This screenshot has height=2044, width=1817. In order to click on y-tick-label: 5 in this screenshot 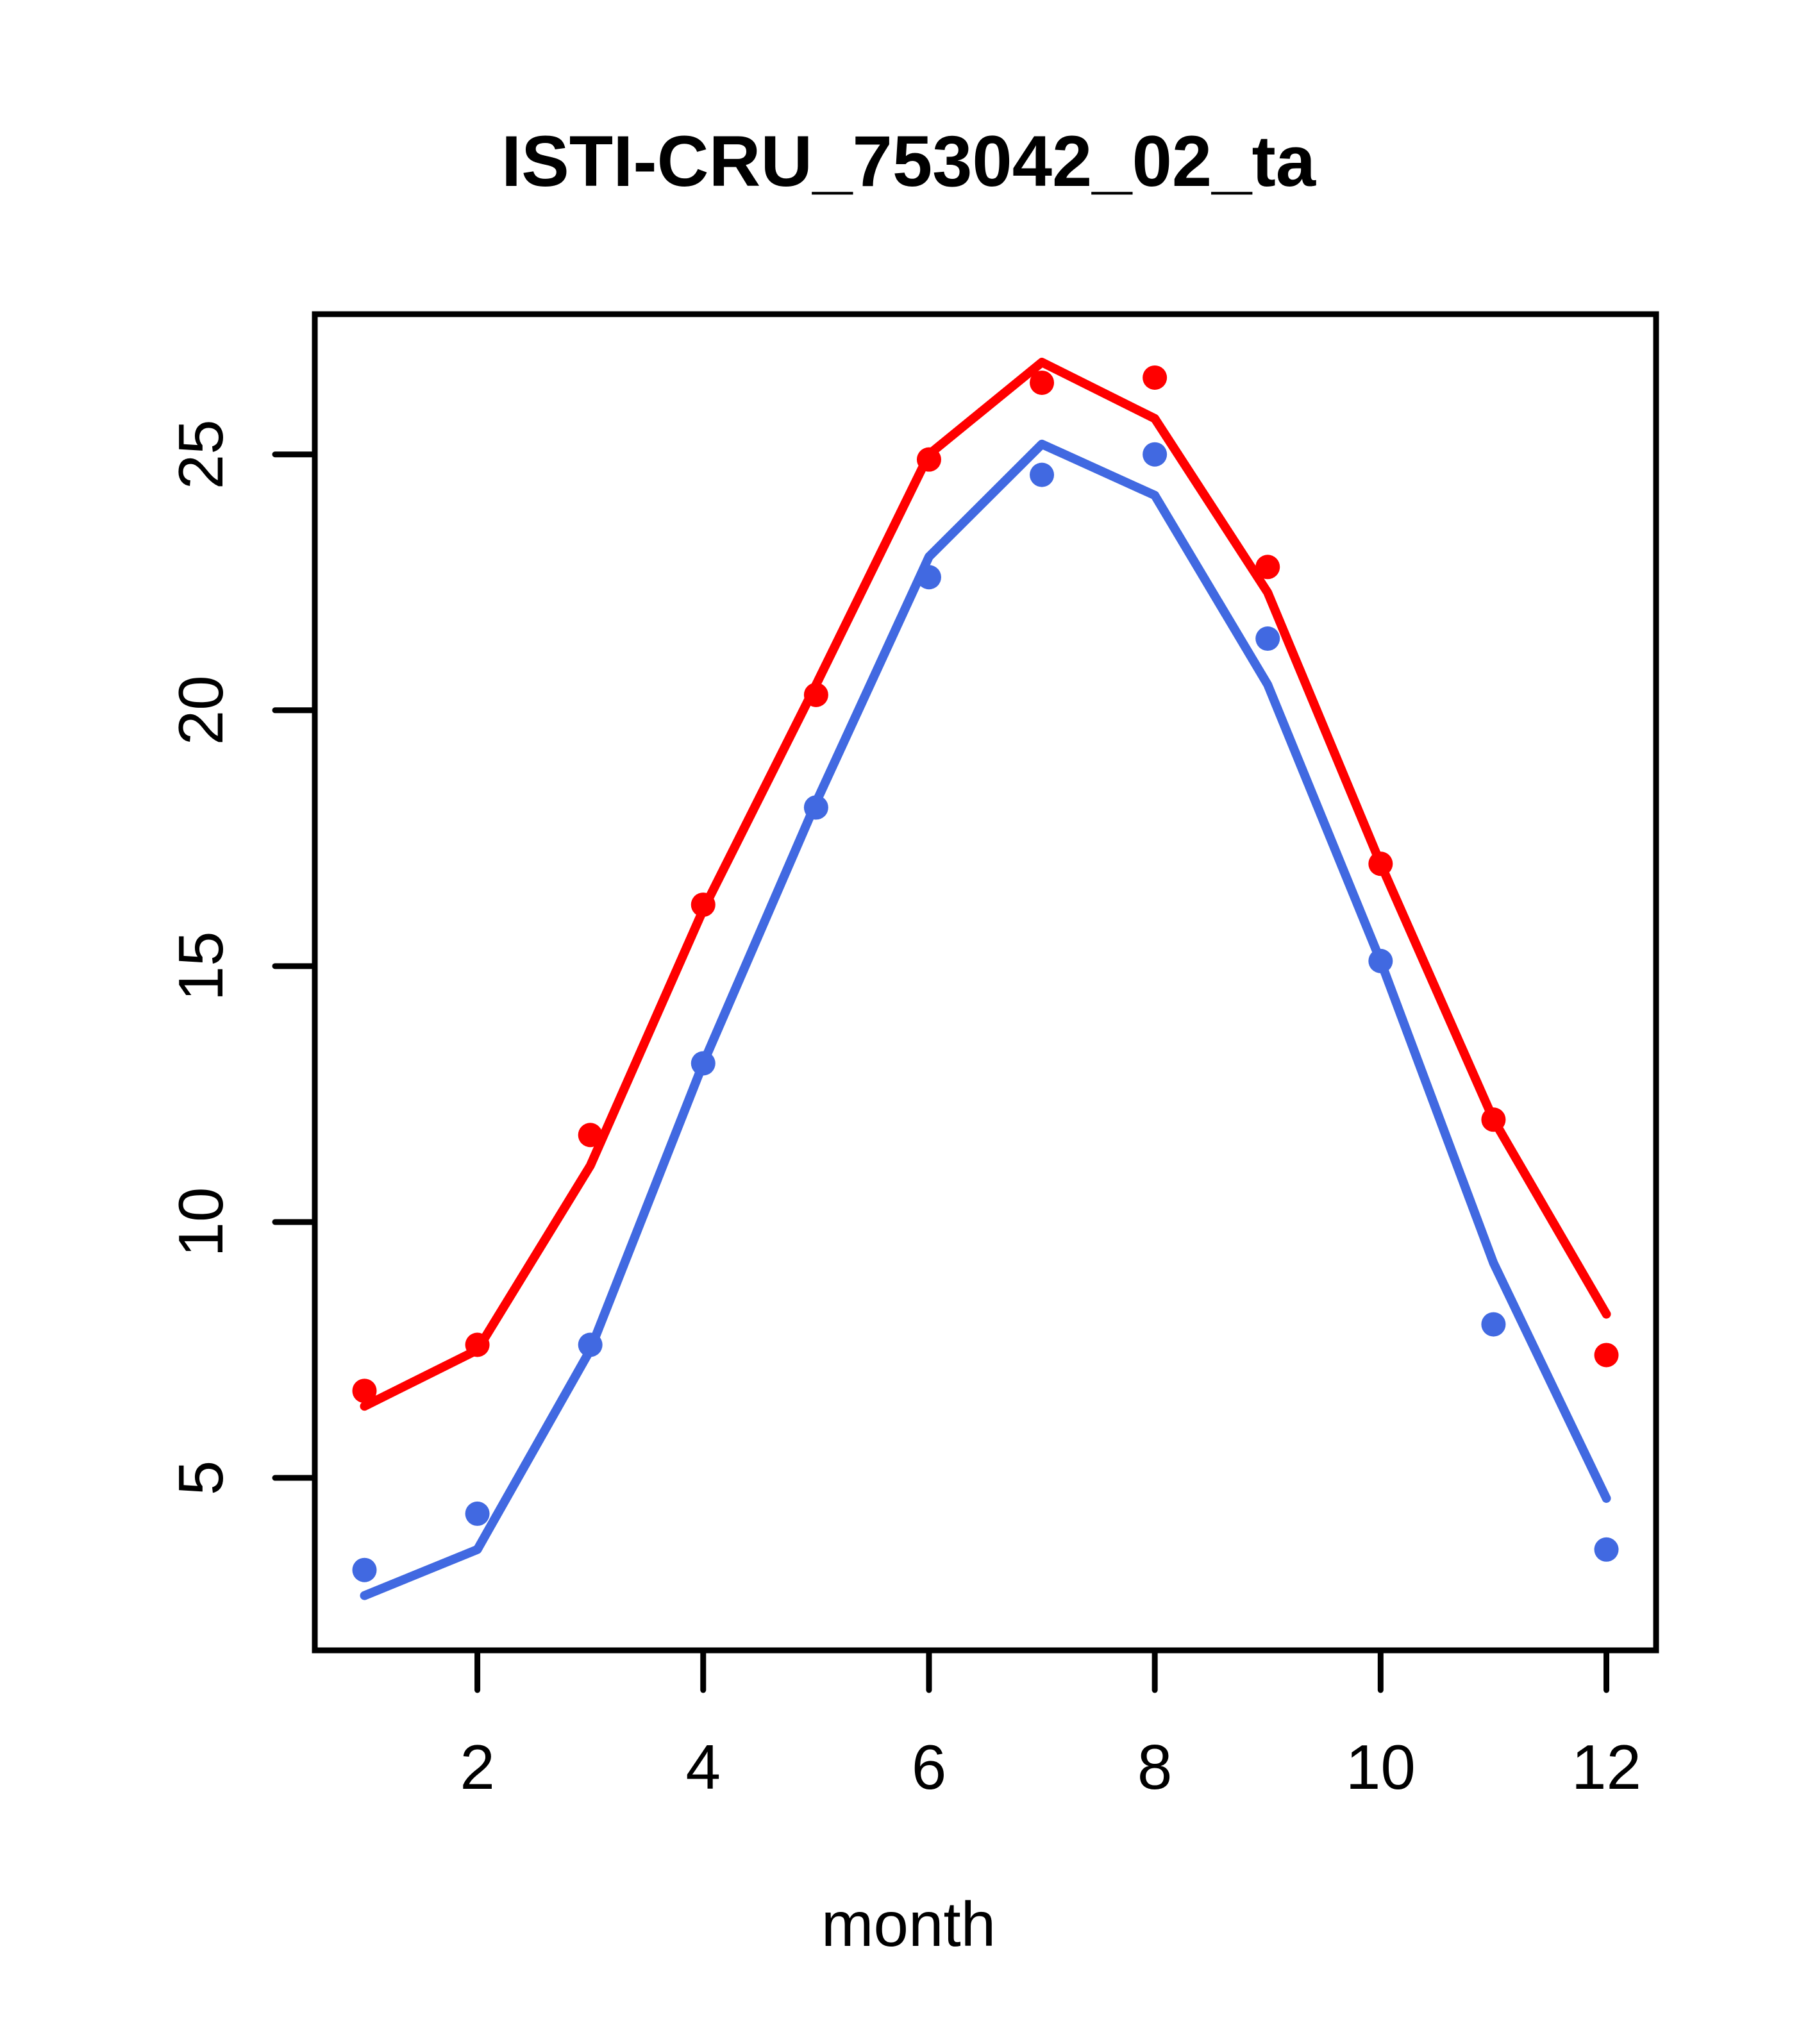, I will do `click(201, 1478)`.